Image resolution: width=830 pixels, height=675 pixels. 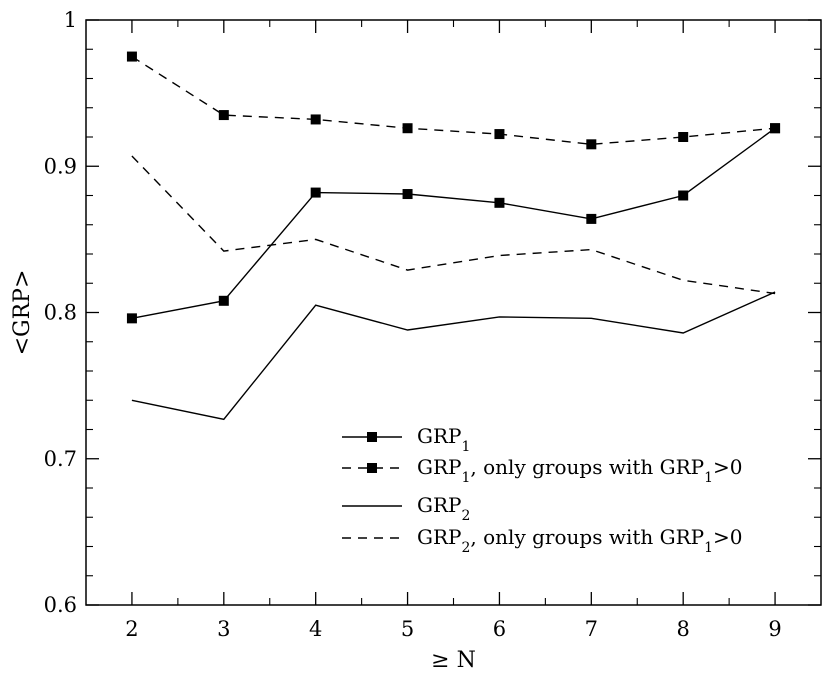 I want to click on x-tick-label: 2, so click(x=131, y=629).